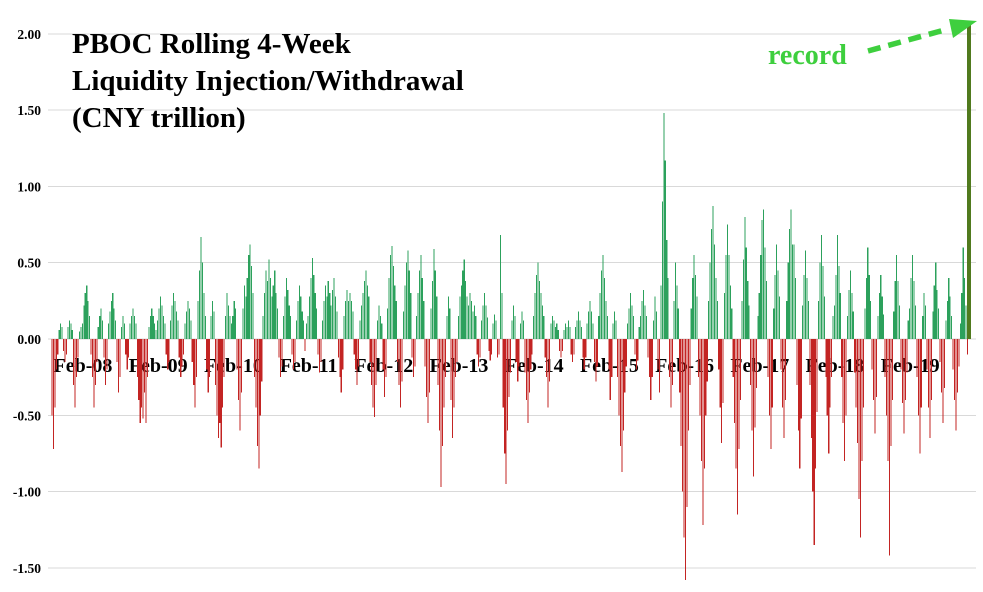 The height and width of the screenshot is (592, 983). What do you see at coordinates (159, 118) in the screenshot?
I see `chart-title-line-3: (CNY trillion)` at bounding box center [159, 118].